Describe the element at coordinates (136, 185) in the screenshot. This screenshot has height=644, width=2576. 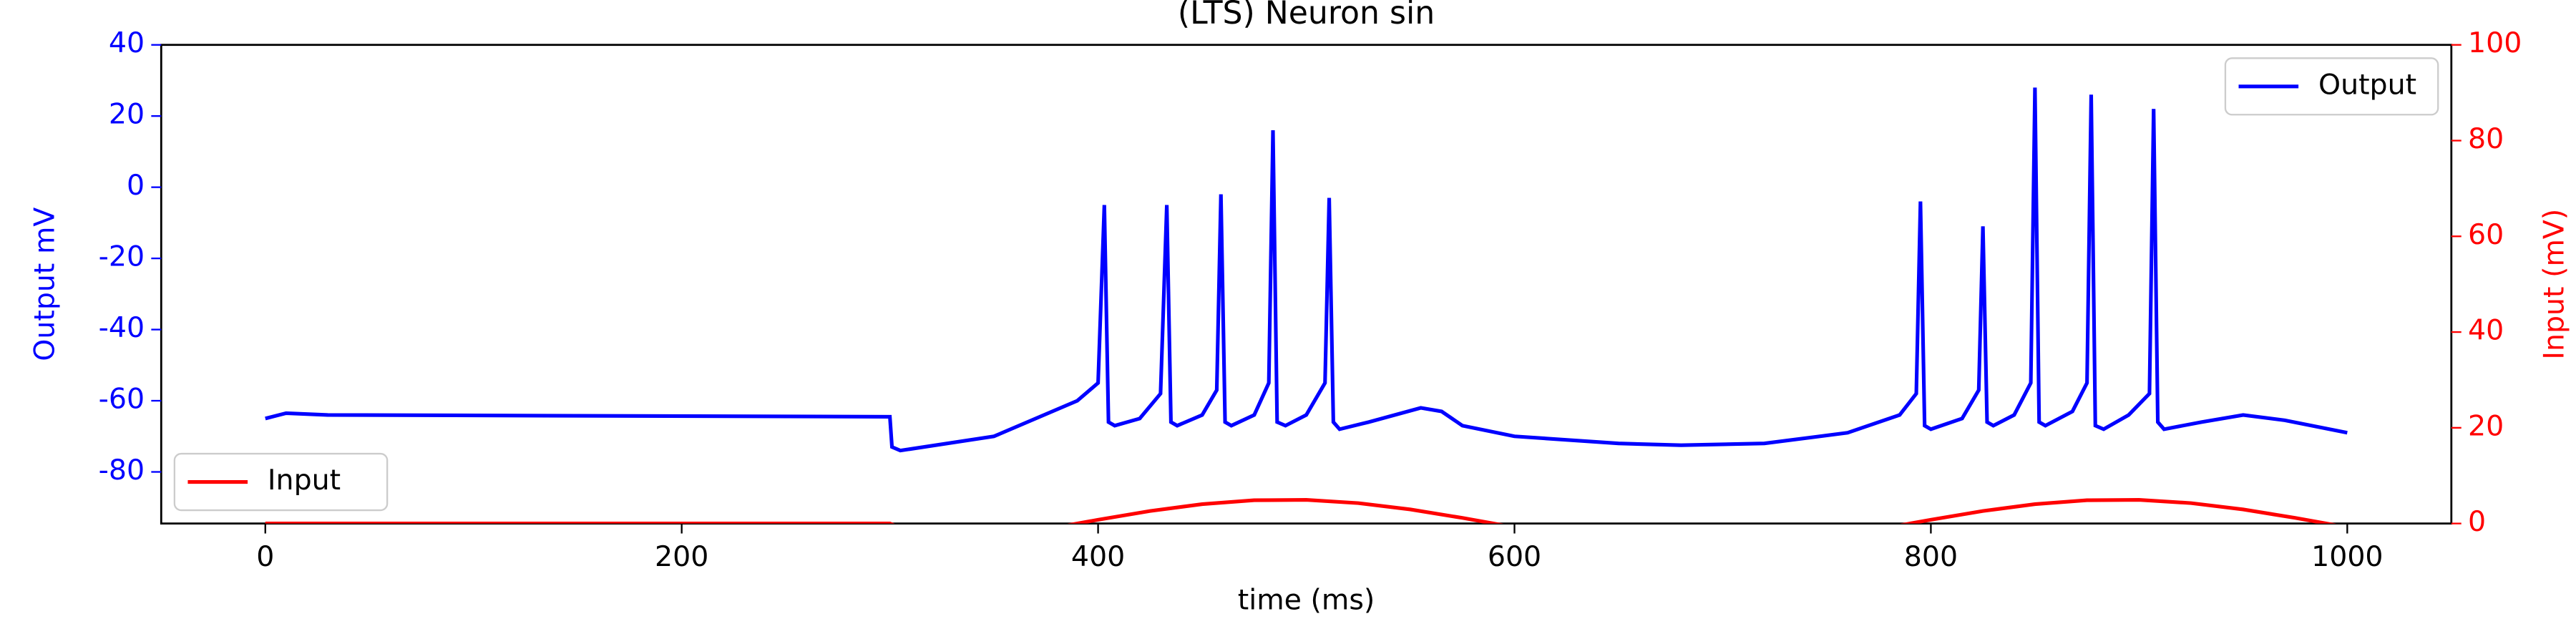
I see `y-tick-label: 0` at that location.